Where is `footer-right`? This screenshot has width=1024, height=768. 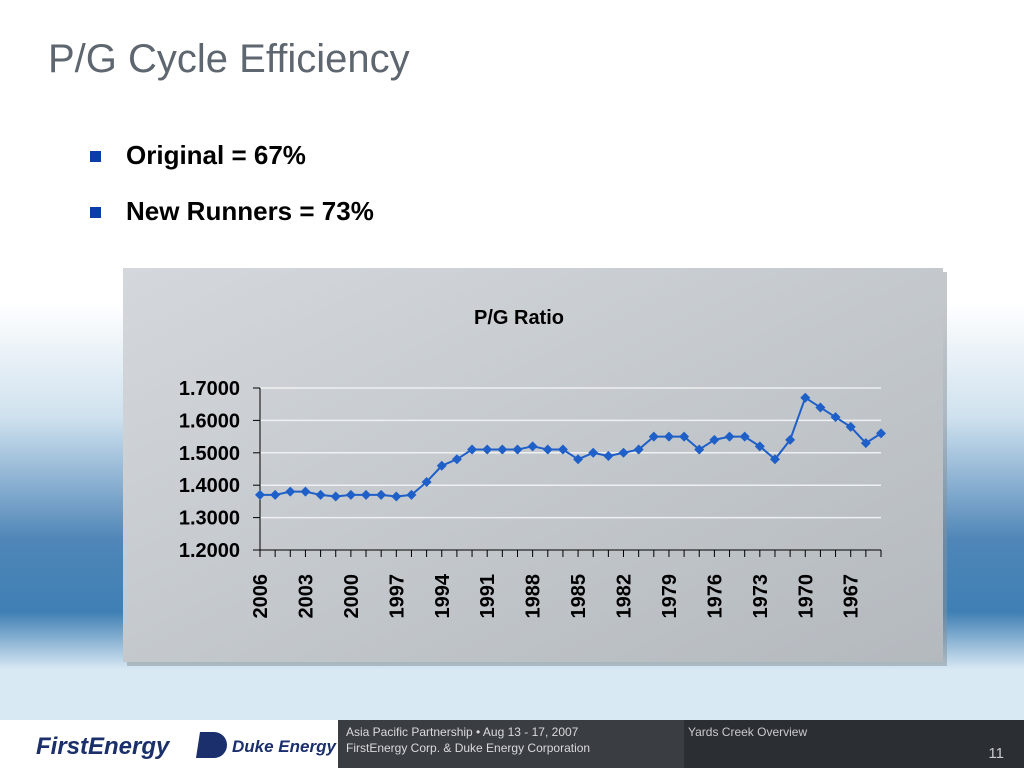
footer-right is located at coordinates (854, 744).